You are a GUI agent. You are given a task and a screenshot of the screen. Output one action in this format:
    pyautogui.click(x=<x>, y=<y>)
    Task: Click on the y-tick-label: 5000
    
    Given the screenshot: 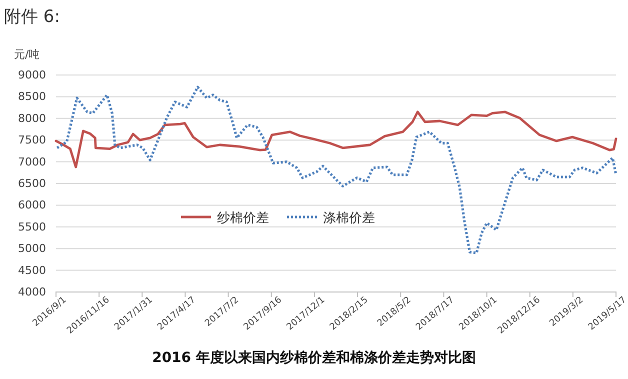 What is the action you would take?
    pyautogui.click(x=32, y=249)
    